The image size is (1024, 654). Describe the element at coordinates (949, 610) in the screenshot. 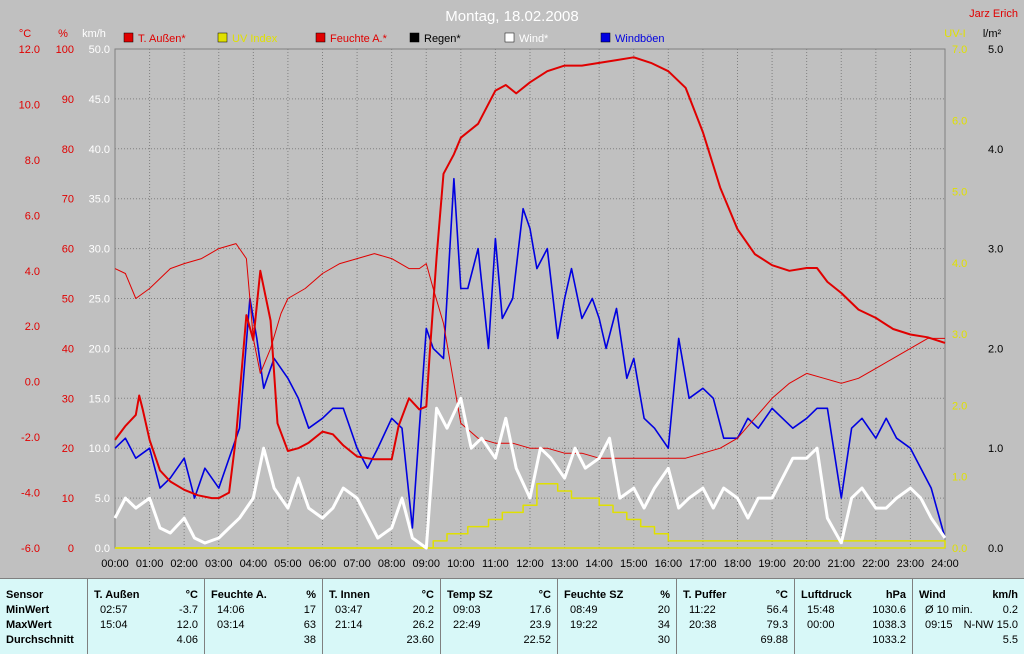

I see `stats-time: Ø 10 min.` at that location.